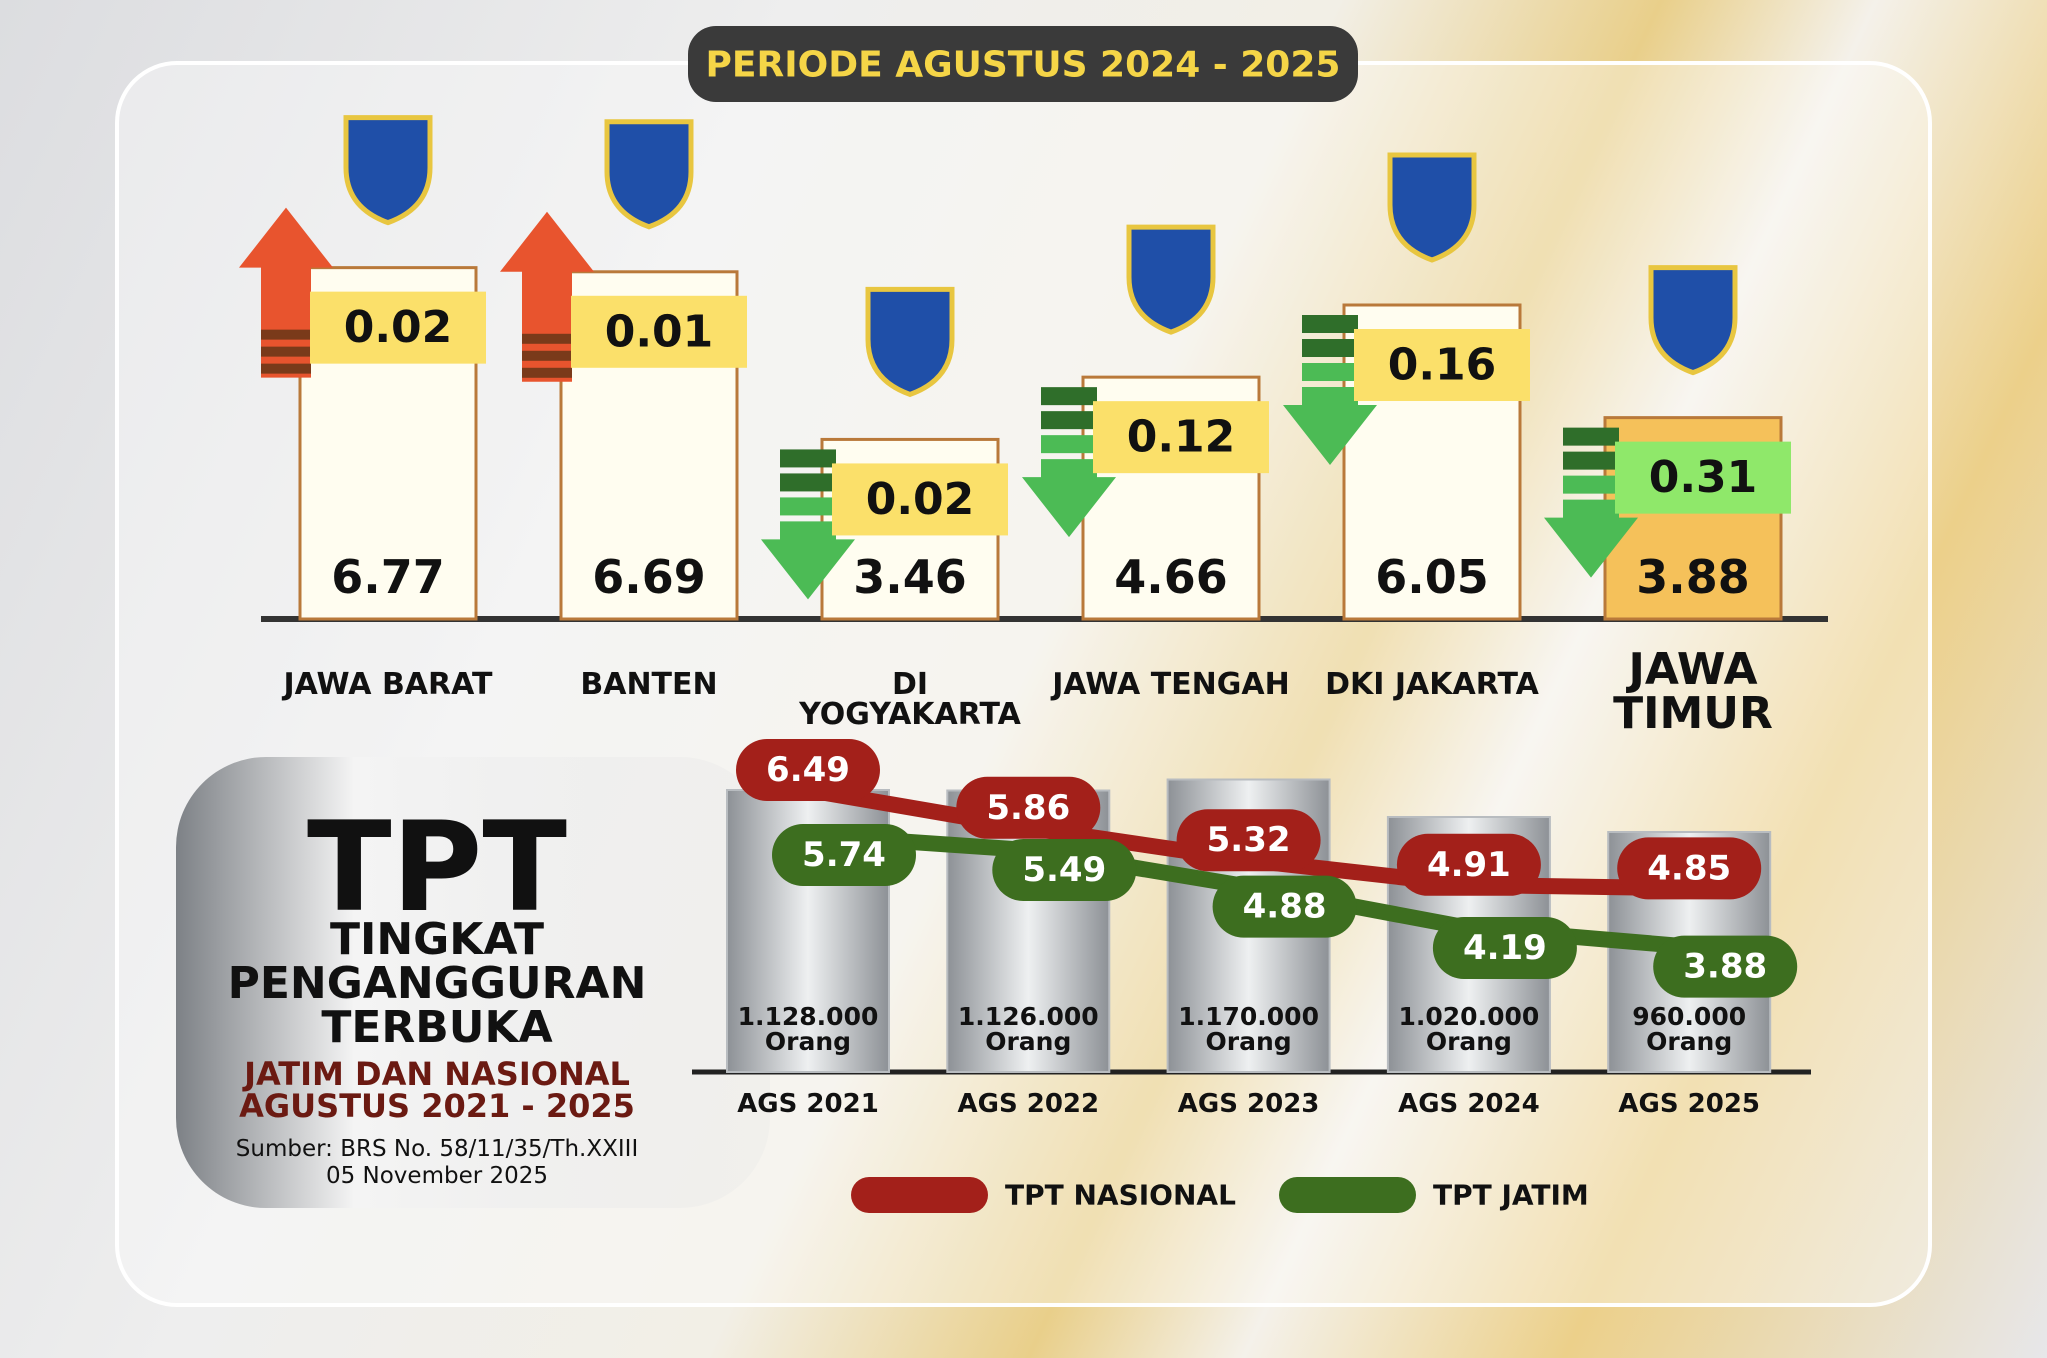  I want to click on x-tick-label: AGS 2025, so click(1689, 1104).